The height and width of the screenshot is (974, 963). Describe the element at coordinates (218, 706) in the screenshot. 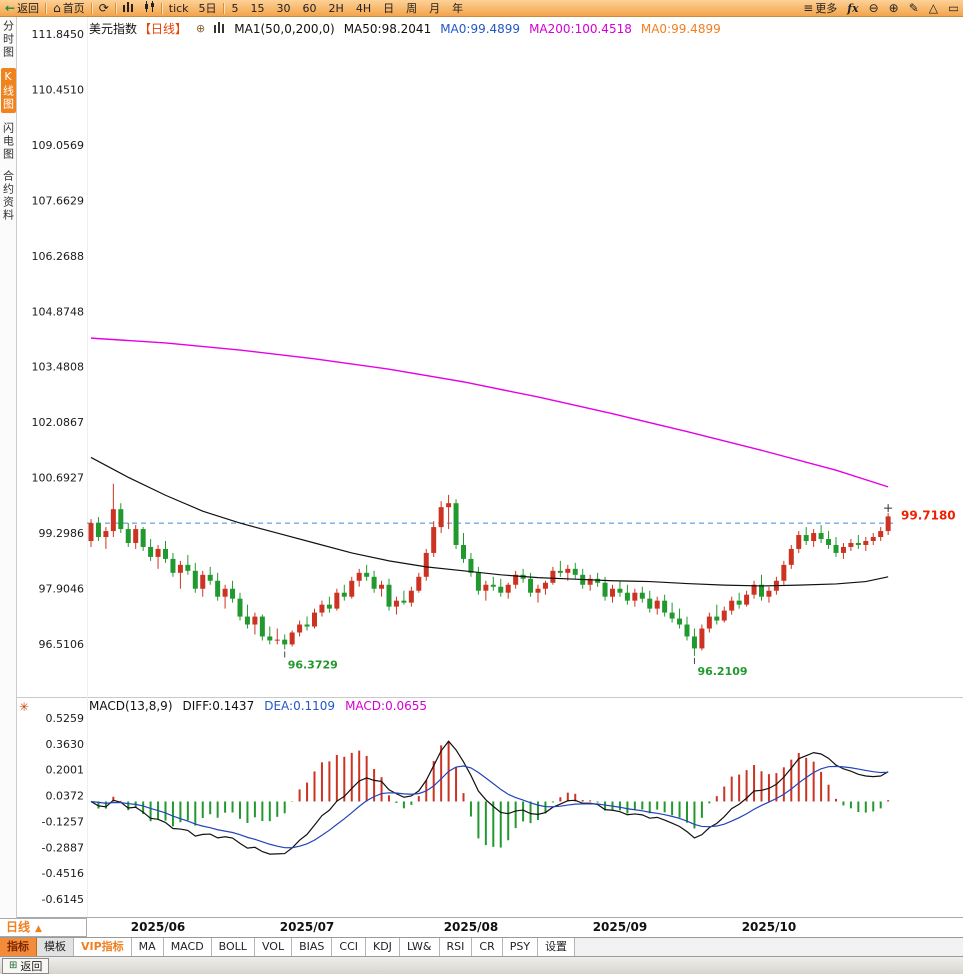

I see `diff-value: DIFF:0.1437` at that location.